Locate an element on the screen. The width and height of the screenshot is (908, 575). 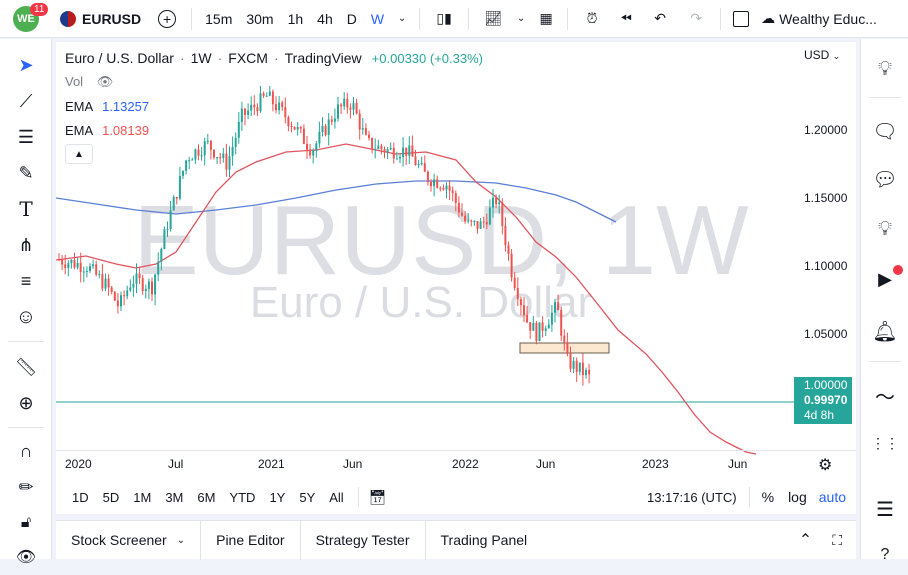
stay-drawing-tool: ✏︎ is located at coordinates (26, 487).